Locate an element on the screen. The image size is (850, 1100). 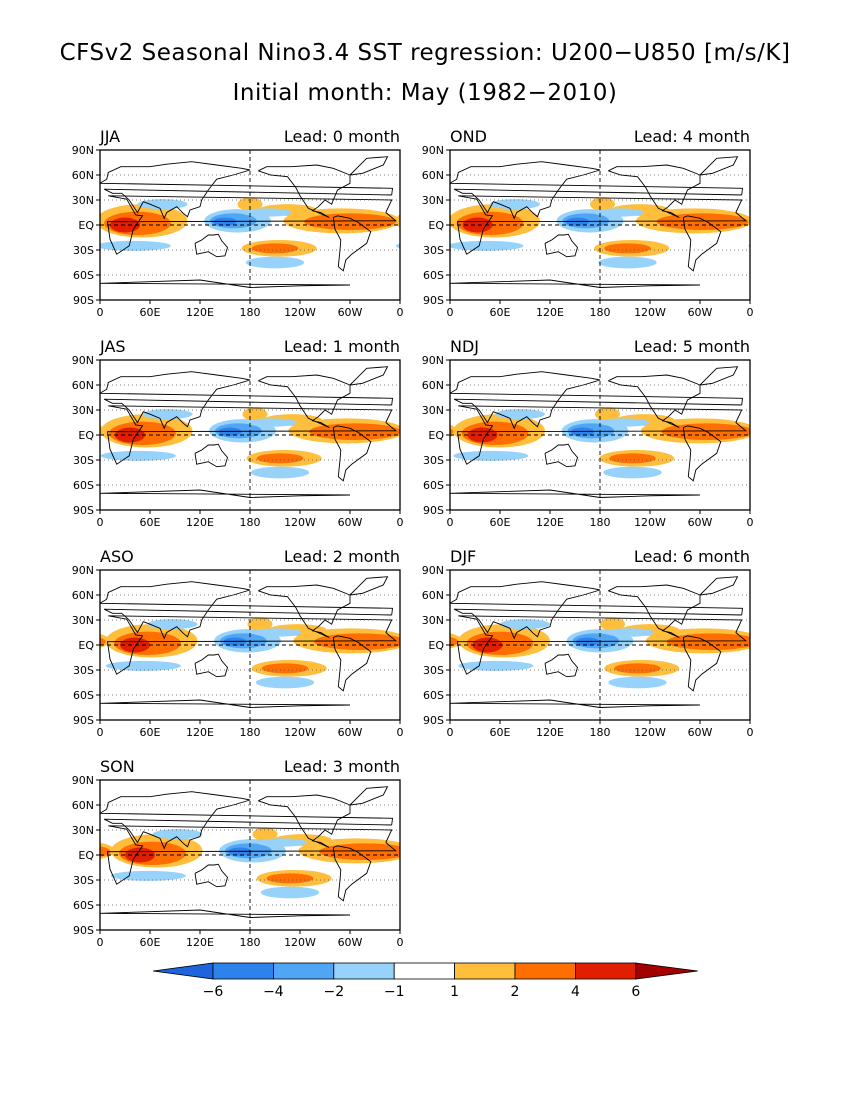
colorbar-arrow-low is located at coordinates (183, 971).